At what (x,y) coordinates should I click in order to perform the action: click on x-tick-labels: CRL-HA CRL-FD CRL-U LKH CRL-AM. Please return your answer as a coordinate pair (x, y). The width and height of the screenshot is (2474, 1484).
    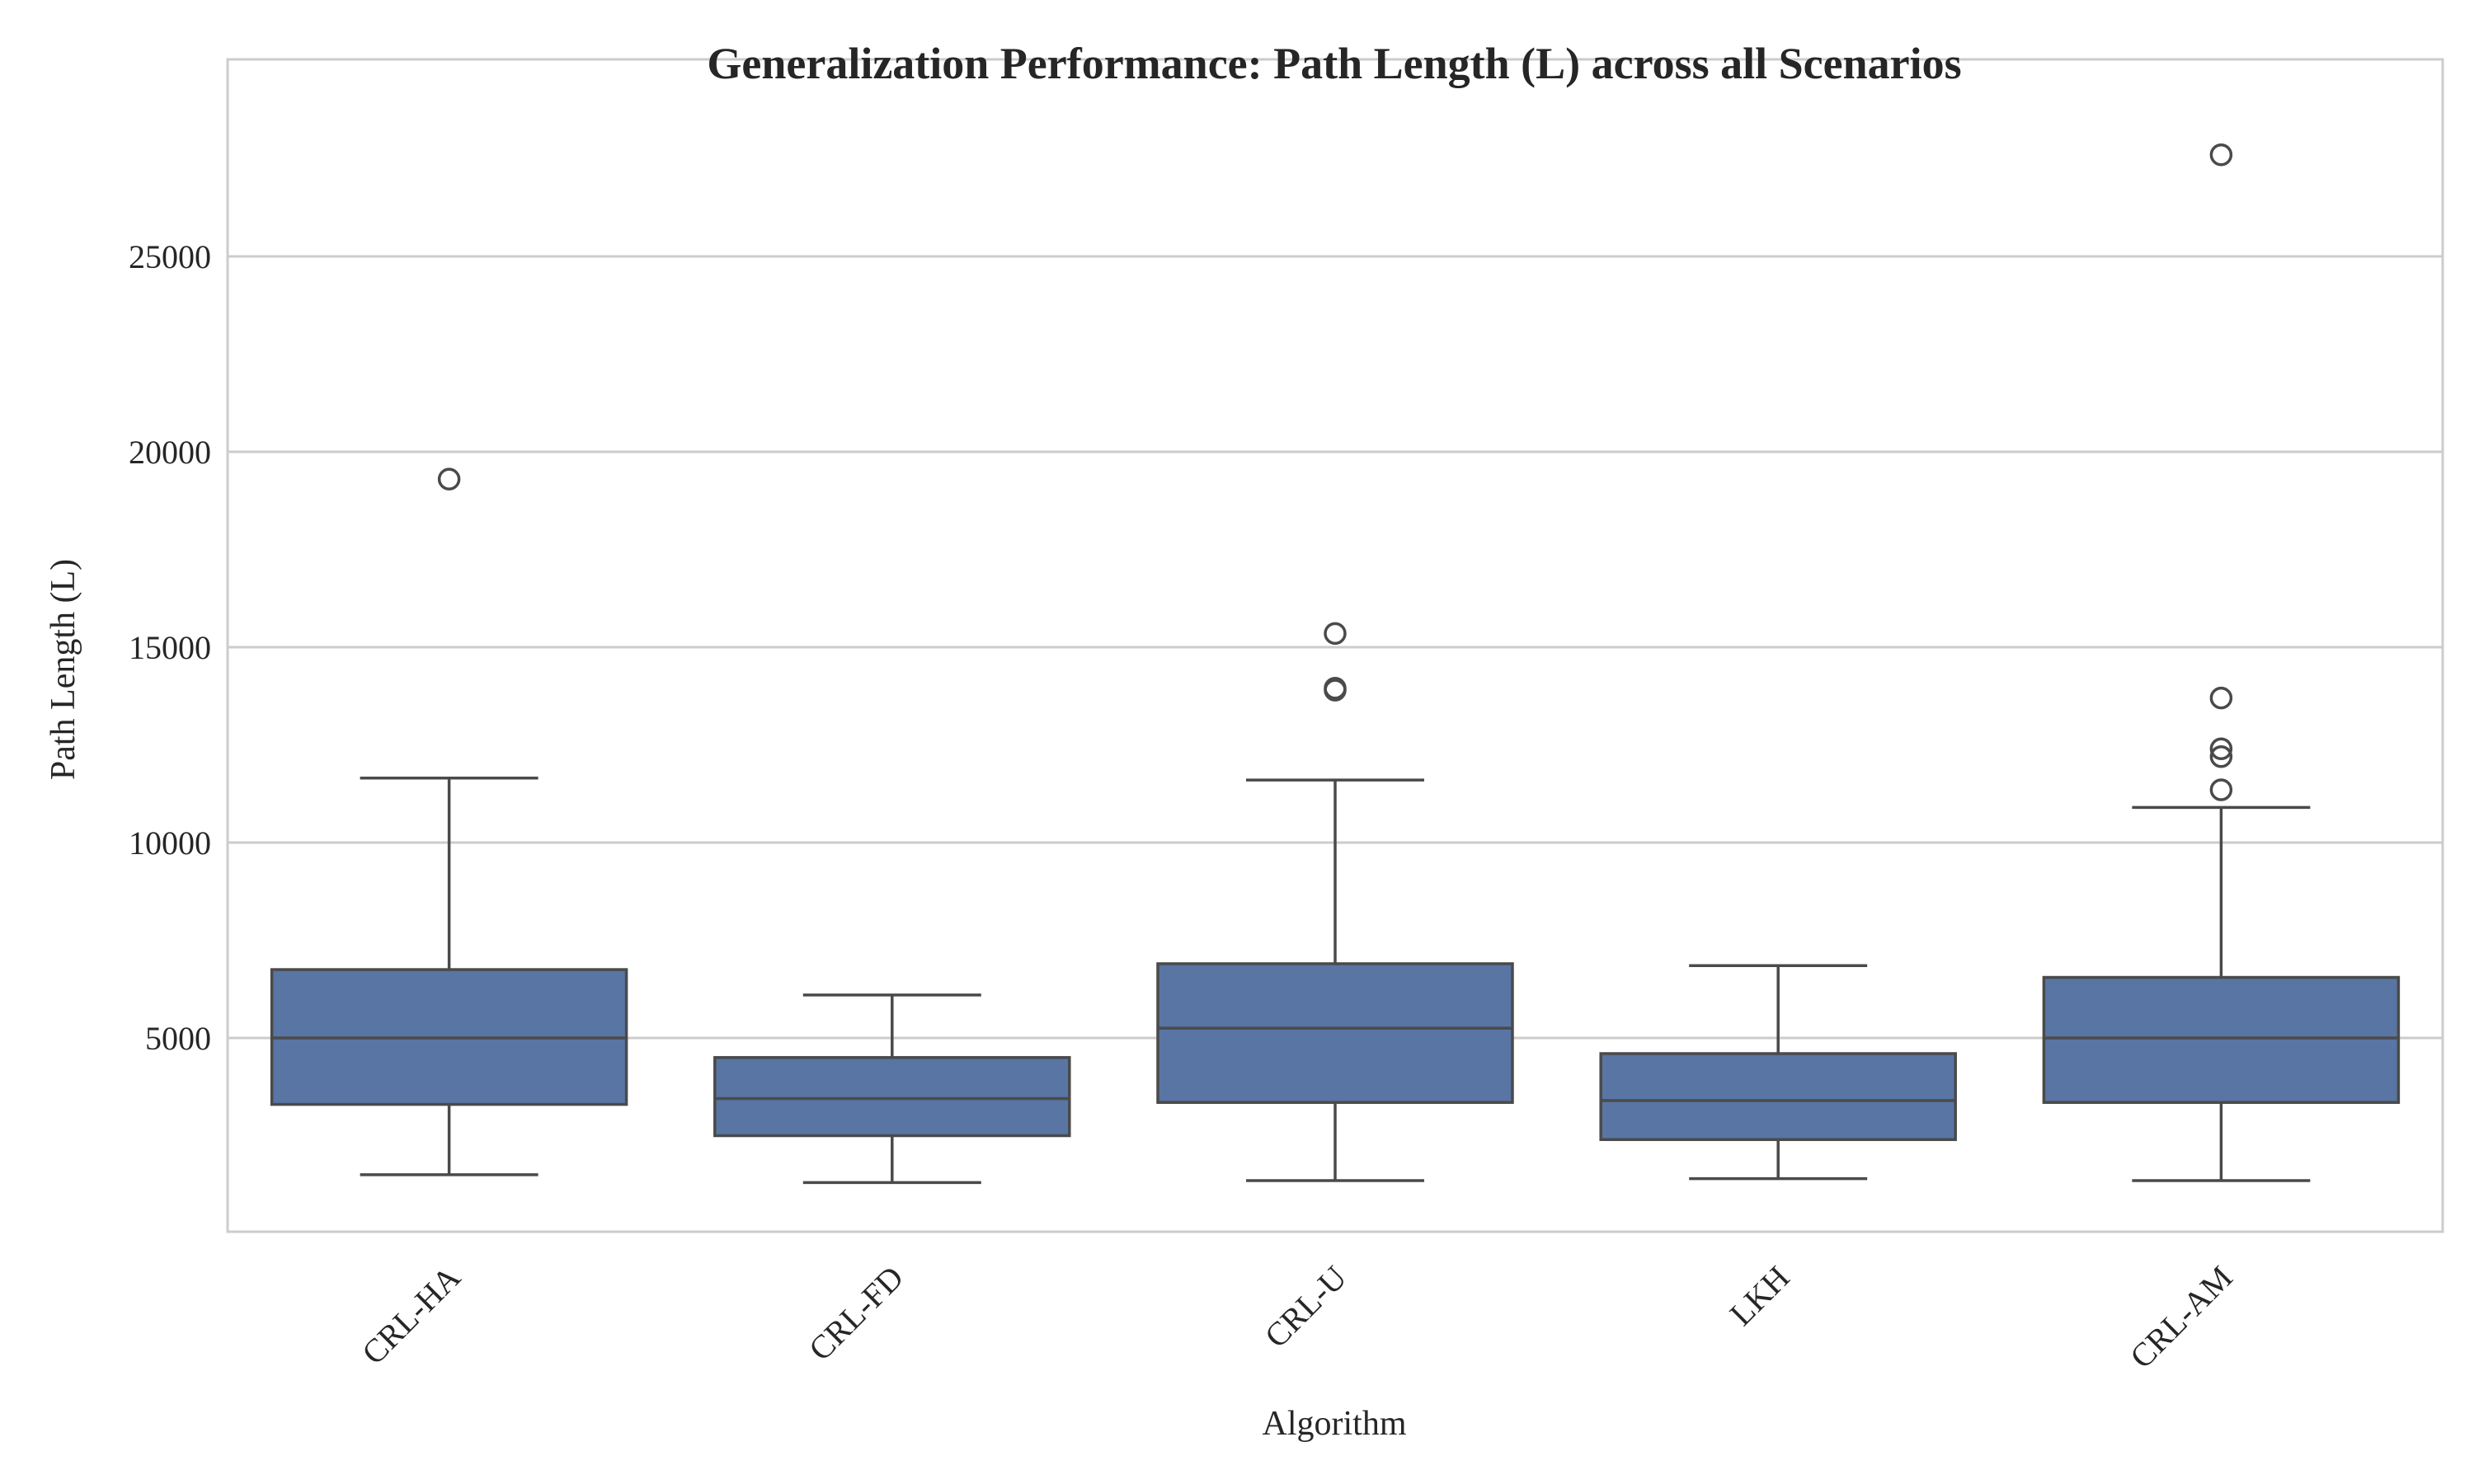
    Looking at the image, I should click on (1297, 1316).